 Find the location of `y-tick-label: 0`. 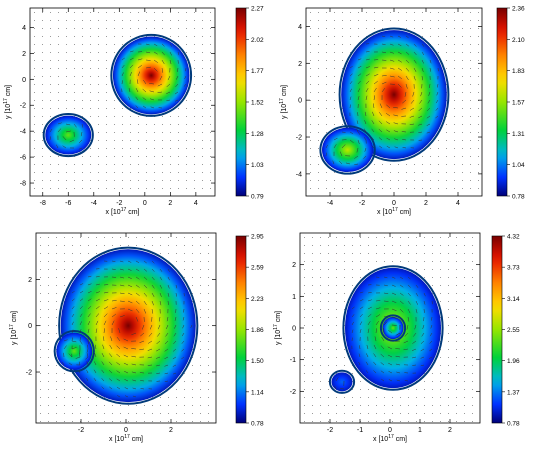

y-tick-label: 0 is located at coordinates (30, 326).